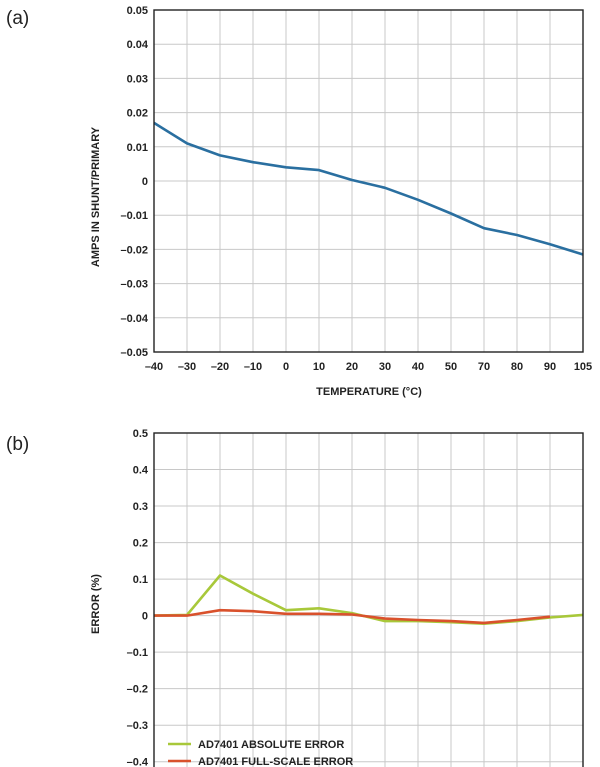 Image resolution: width=600 pixels, height=767 pixels. Describe the element at coordinates (137, 114) in the screenshot. I see `panel-a-y-tick-label: 0.02` at that location.